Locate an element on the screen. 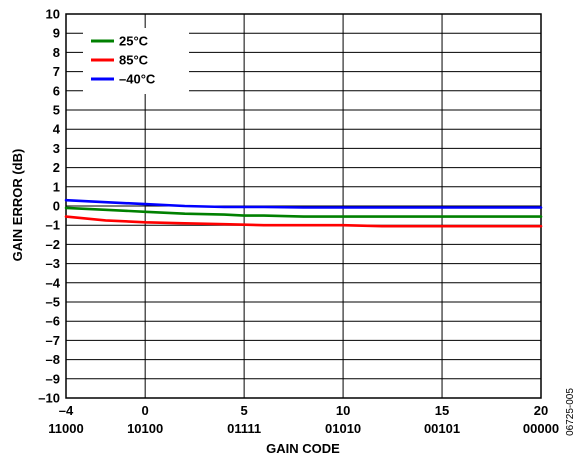  y-tick-label: 6 is located at coordinates (56, 90).